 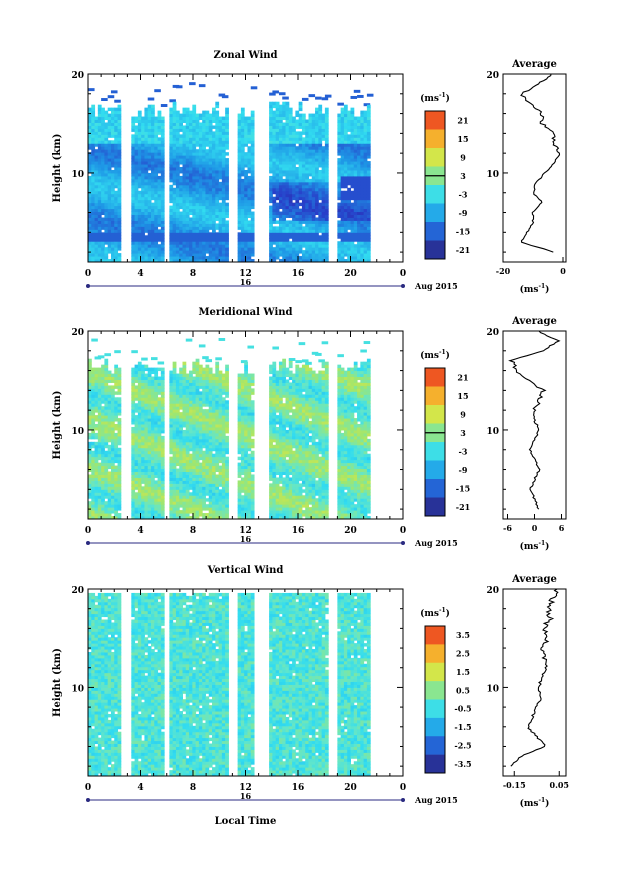 What do you see at coordinates (559, 785) in the screenshot?
I see `average-x-tick-label: 0.05` at bounding box center [559, 785].